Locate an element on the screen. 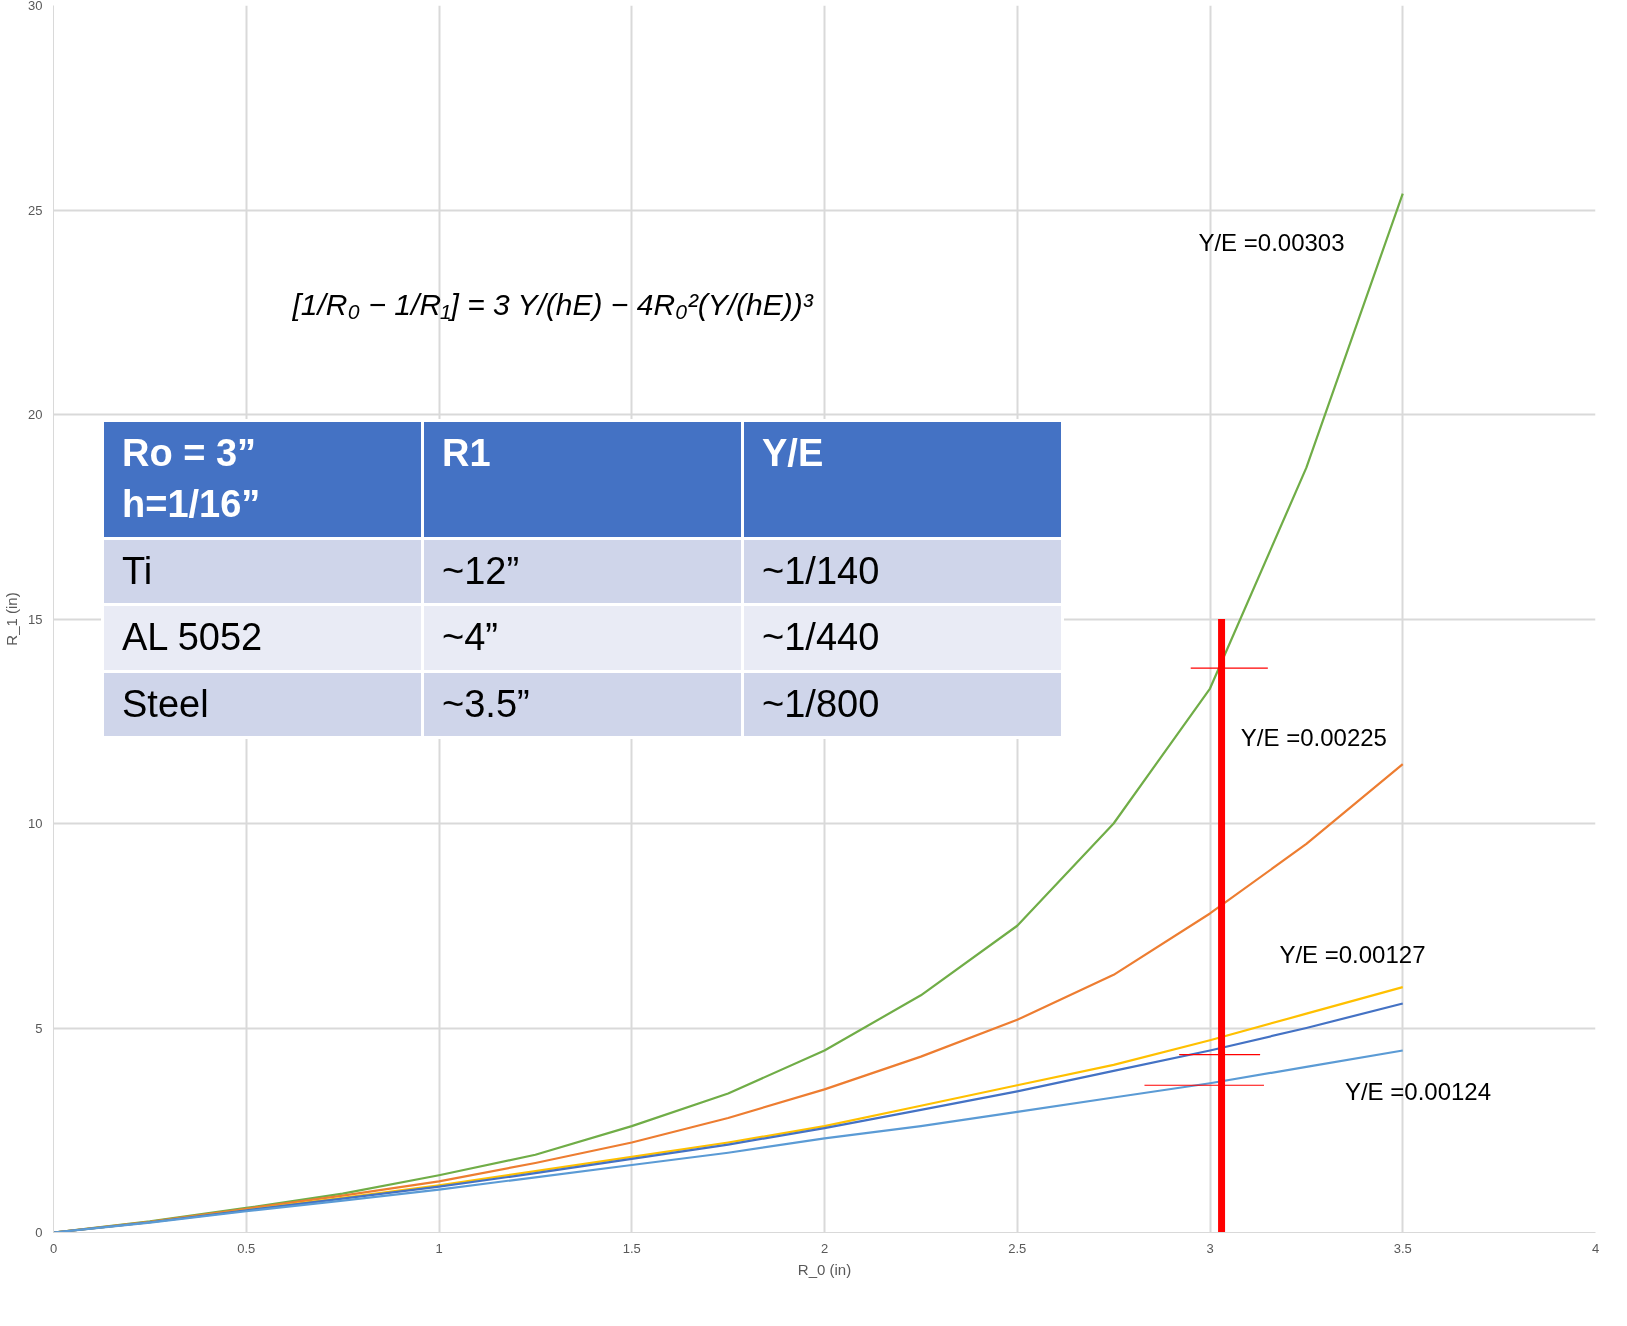 This screenshot has height=1326, width=1627. y-tick-label: 30 is located at coordinates (35, 6).